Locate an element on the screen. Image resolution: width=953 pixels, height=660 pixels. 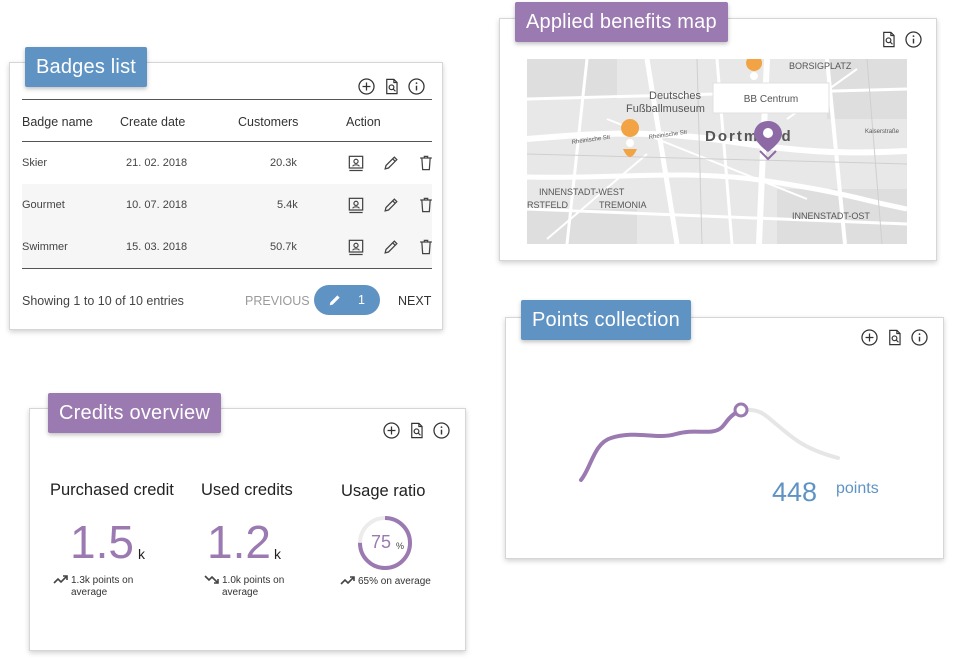
credits-toolbar is located at coordinates (416, 430).